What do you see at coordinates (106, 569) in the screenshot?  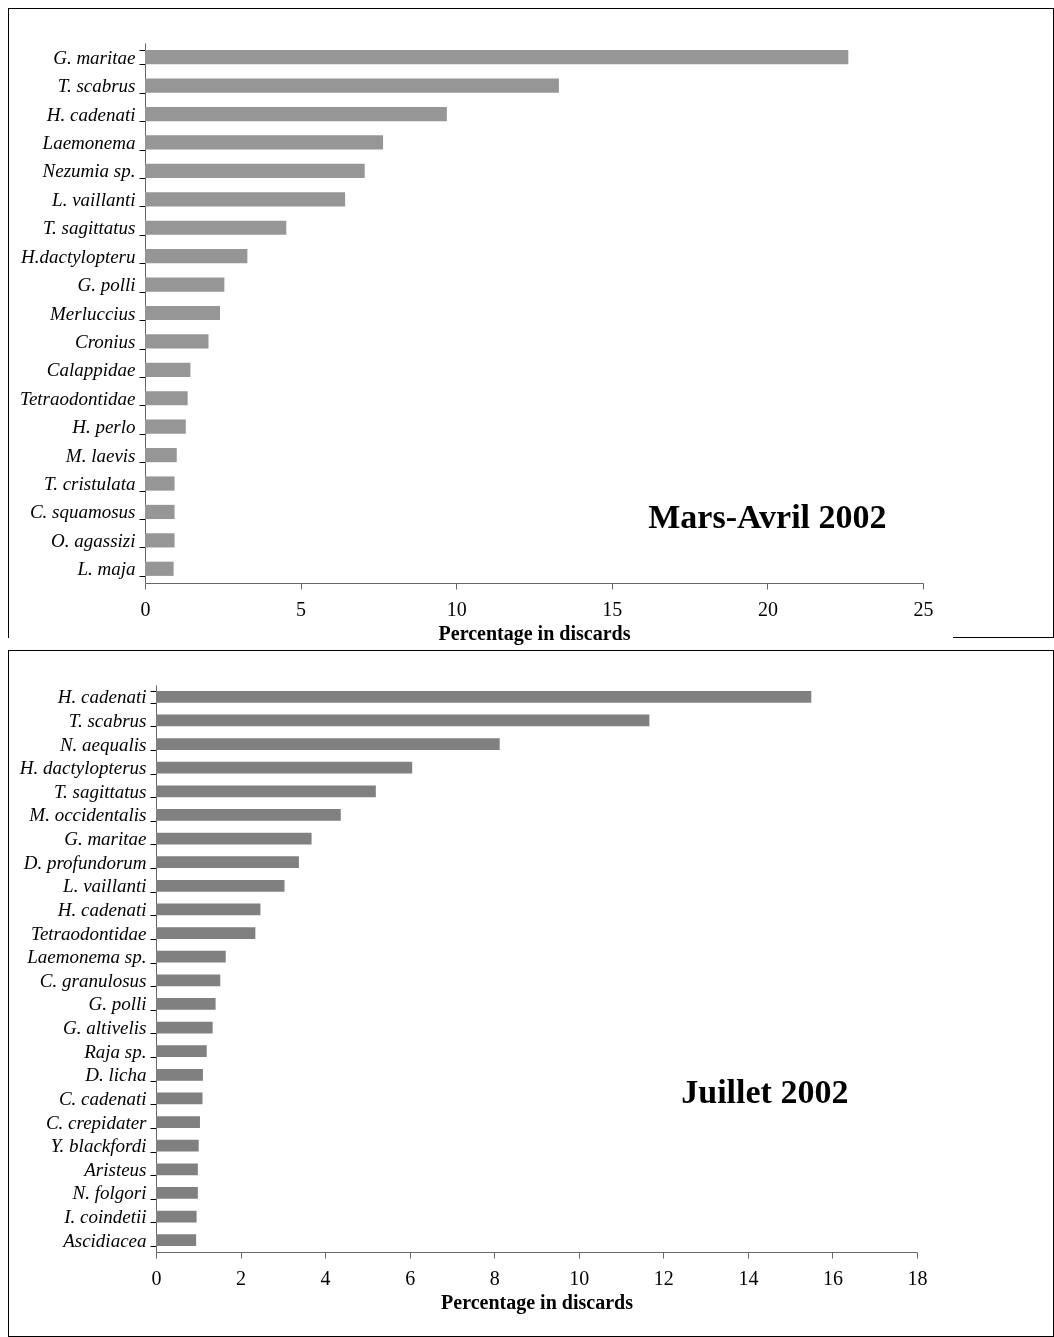 I see `y-tick-label: L. maja` at bounding box center [106, 569].